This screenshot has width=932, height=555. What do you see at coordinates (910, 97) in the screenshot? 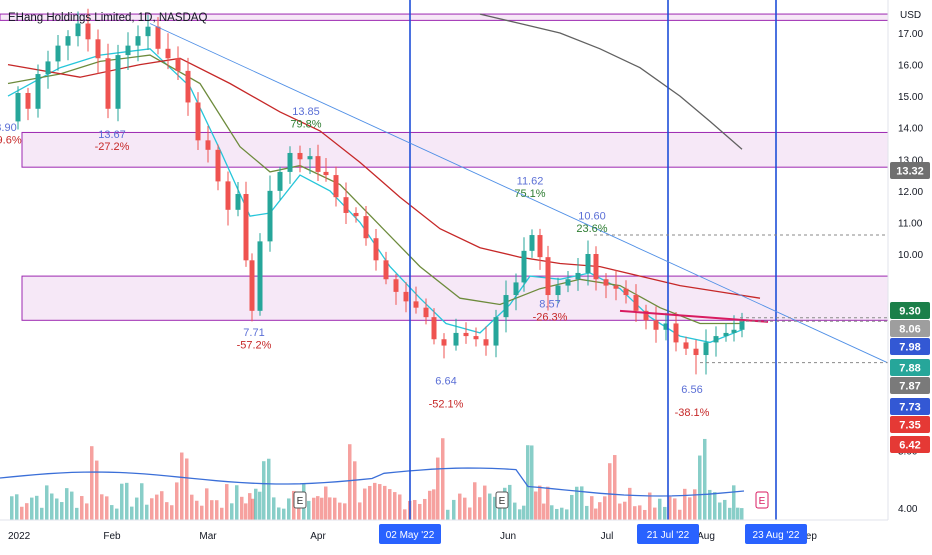
I see `price-tick-label: 15.00` at bounding box center [910, 97].